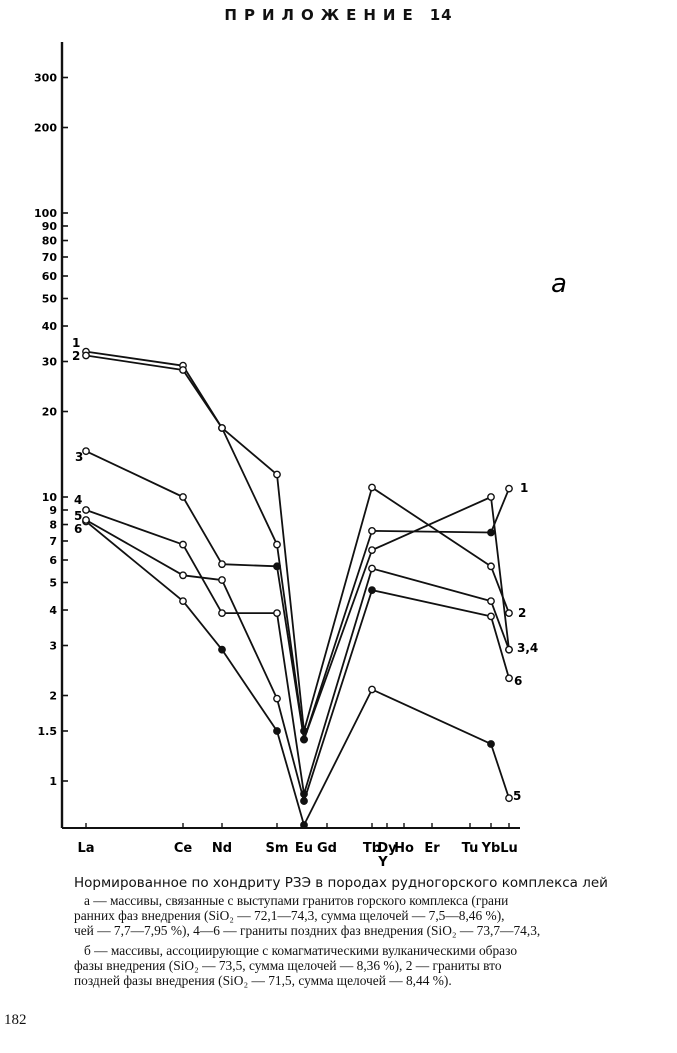 Image resolution: width=677 pixels, height=1053 pixels. Describe the element at coordinates (78, 500) in the screenshot. I see `series-label: 4` at that location.